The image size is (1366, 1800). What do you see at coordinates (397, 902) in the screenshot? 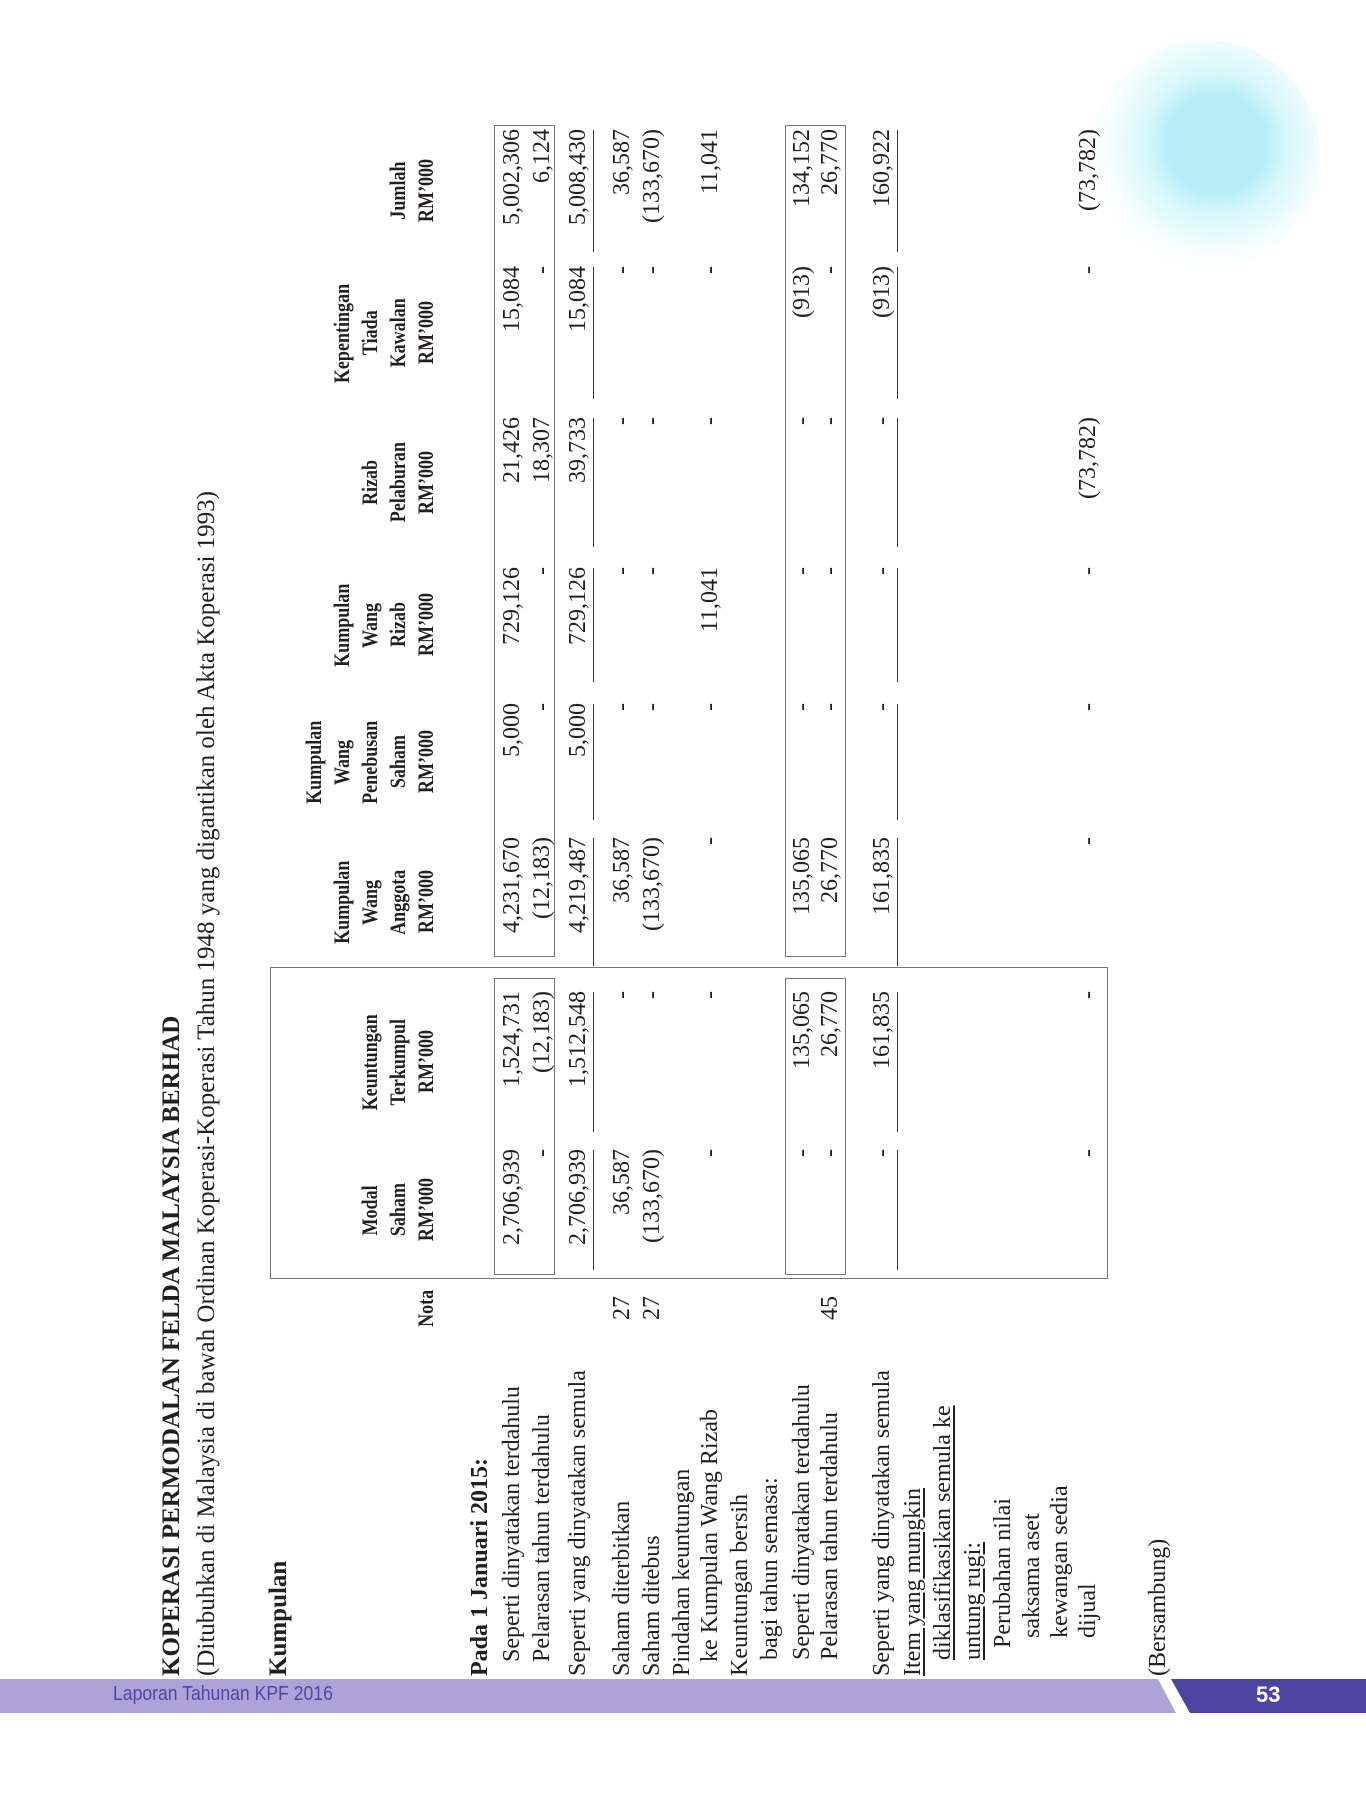
I see `column-header-line: Anggota` at bounding box center [397, 902].